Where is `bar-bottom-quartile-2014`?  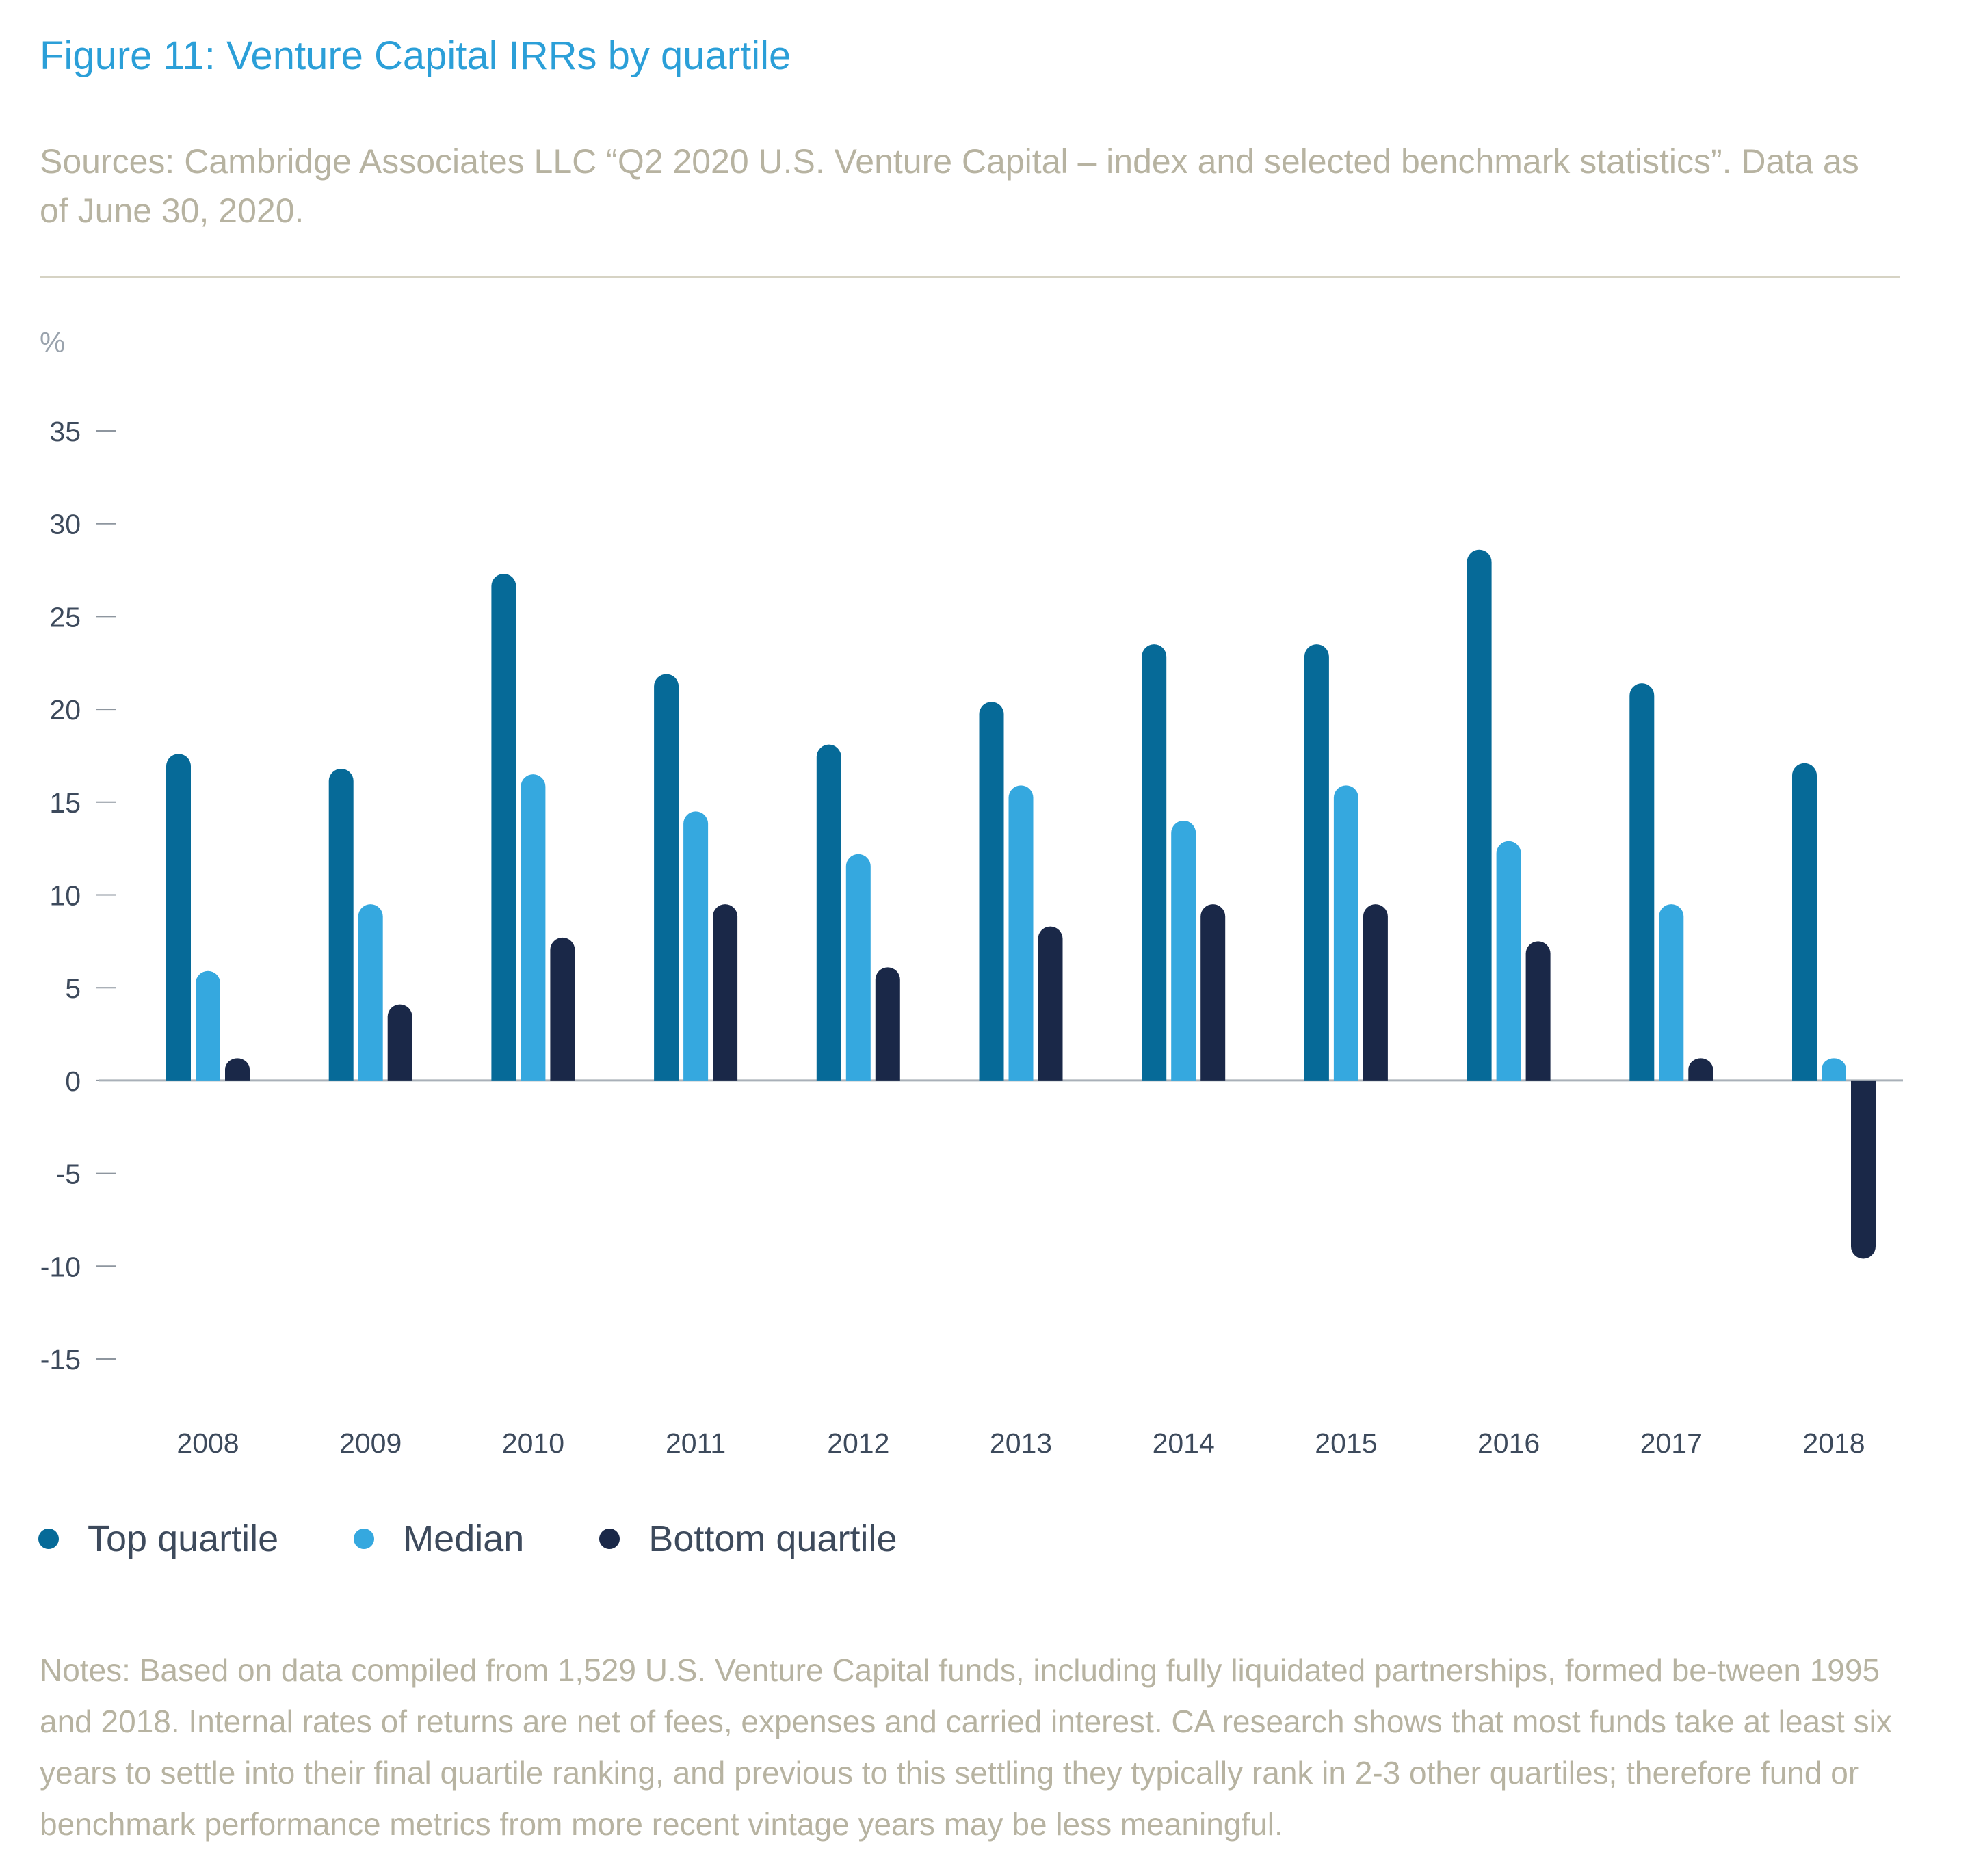
bar-bottom-quartile-2014 is located at coordinates (1213, 993).